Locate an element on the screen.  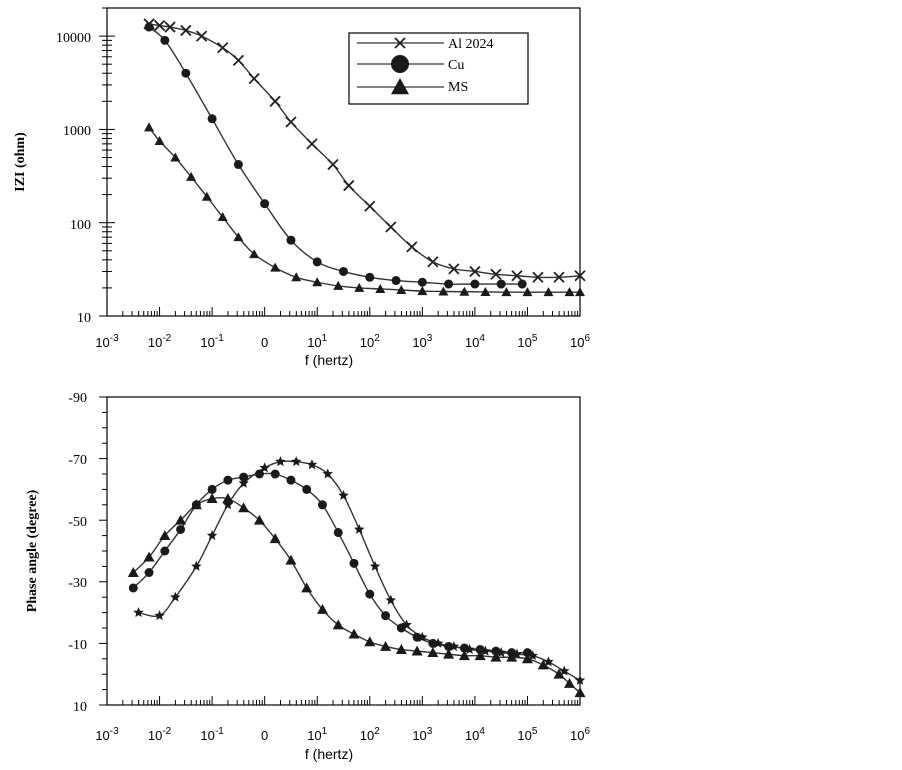
impedance-ytick-100: 100 is located at coordinates (80, 225).